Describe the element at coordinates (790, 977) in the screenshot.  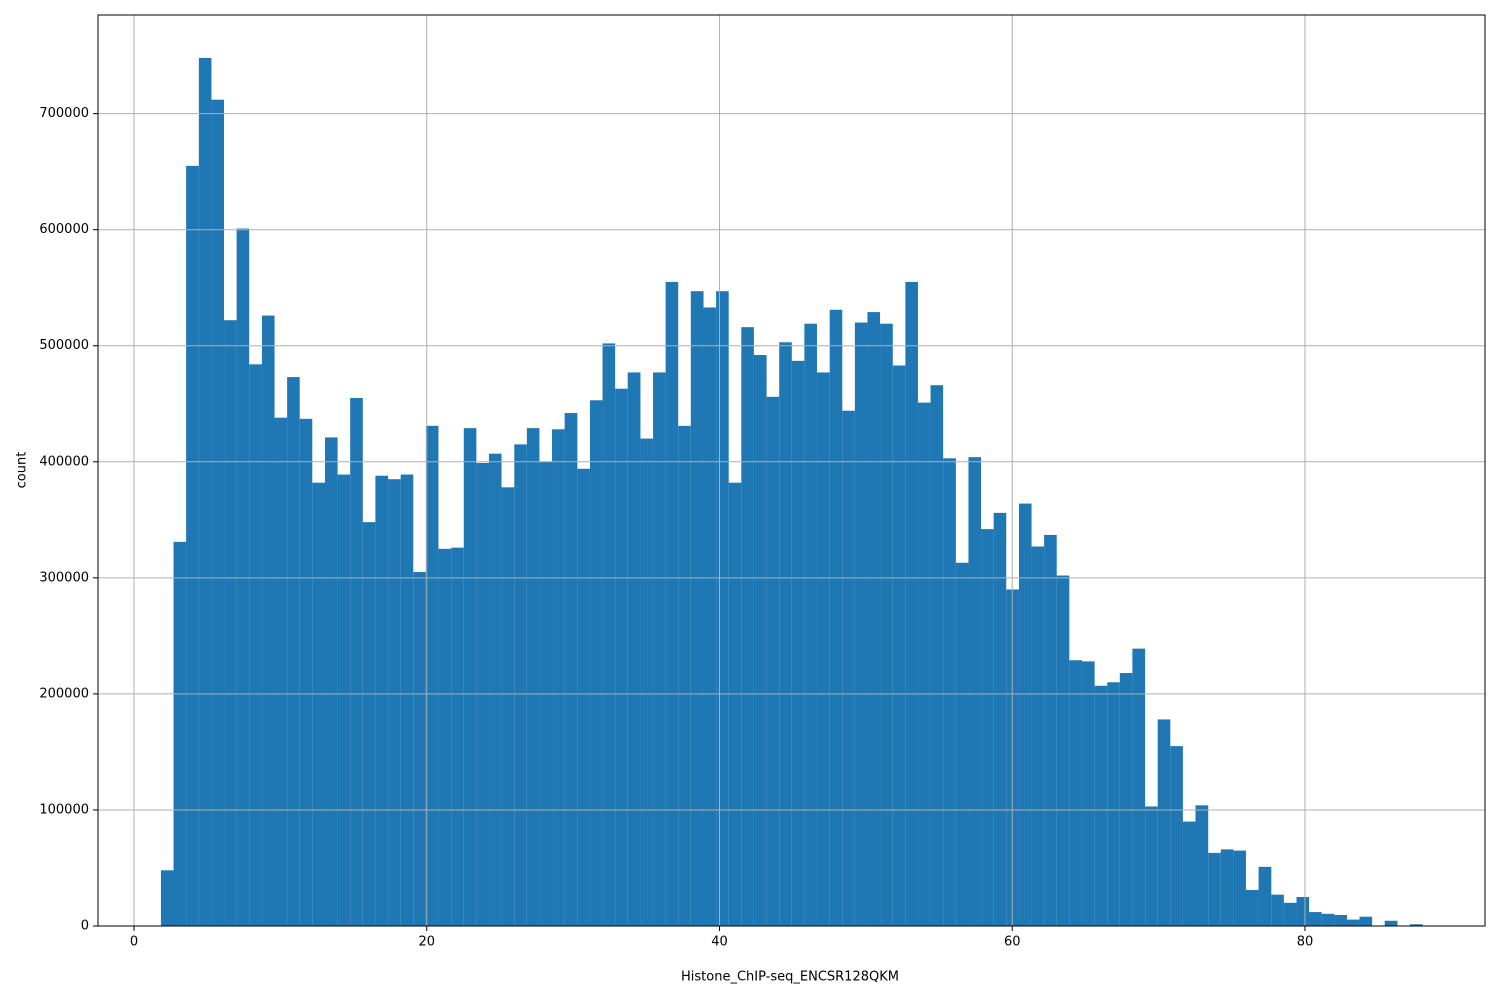
I see `x-axis-label: Histone_ChIP-seq_ENCSR128QKM` at that location.